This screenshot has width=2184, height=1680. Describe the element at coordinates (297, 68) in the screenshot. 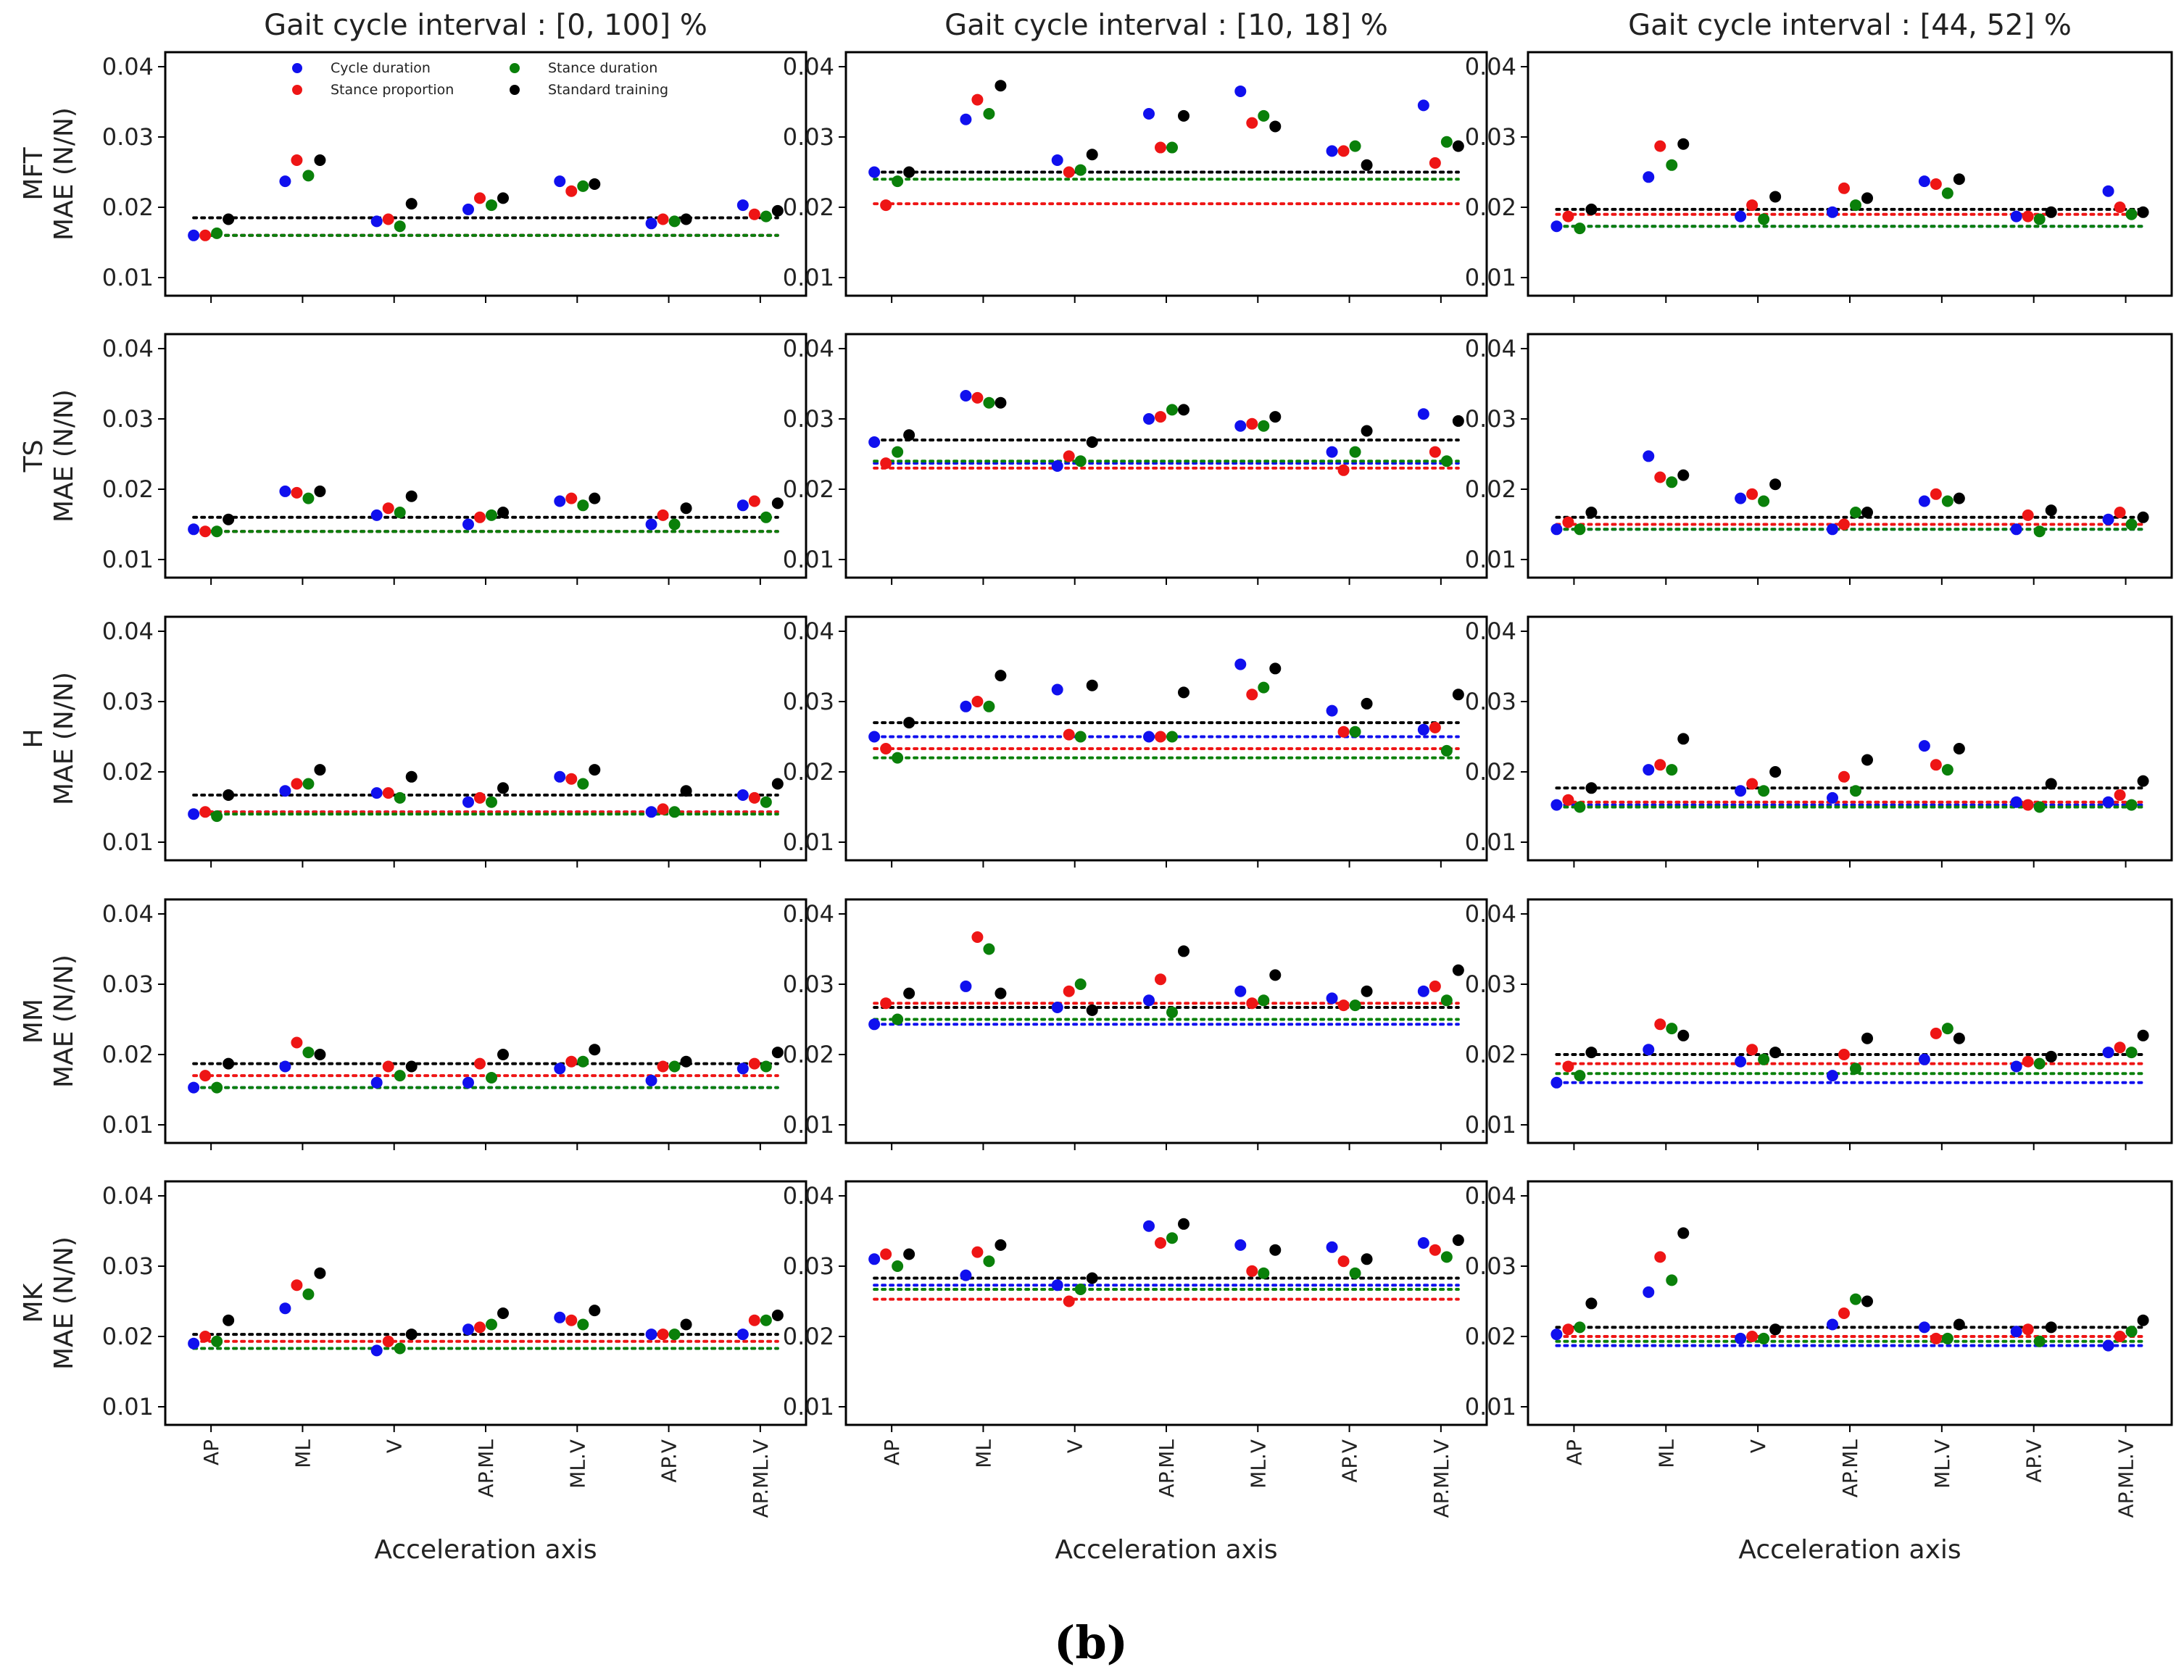

I see `legend-marker` at that location.